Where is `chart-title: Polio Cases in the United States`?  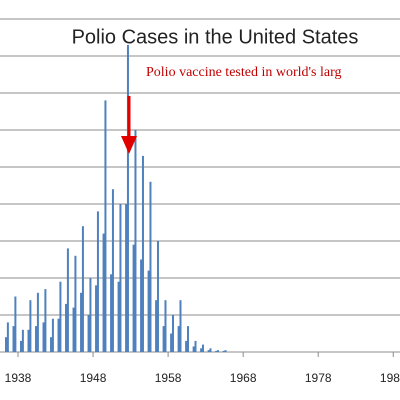 chart-title: Polio Cases in the United States is located at coordinates (215, 37).